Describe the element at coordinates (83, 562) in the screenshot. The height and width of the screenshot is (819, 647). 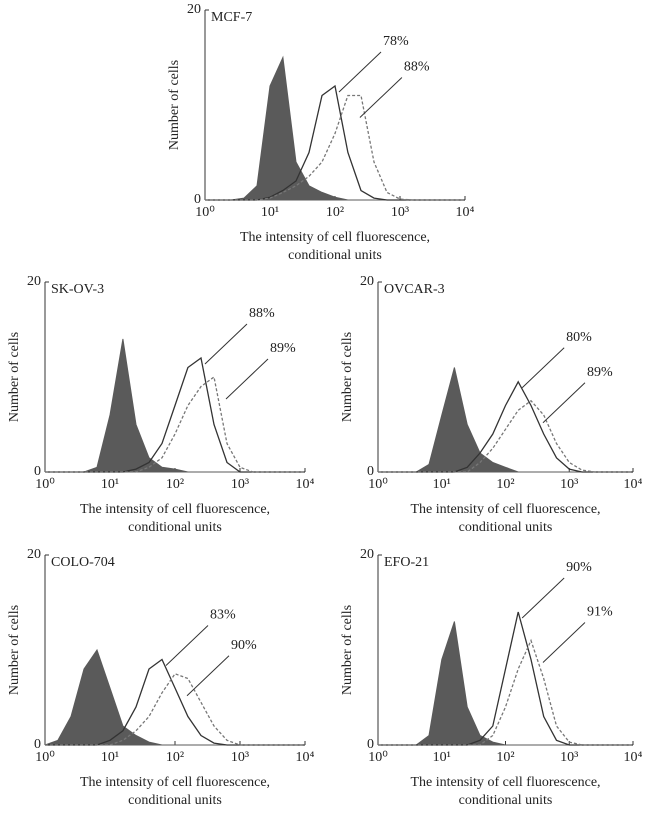
I see `panel-title: COLO-704` at that location.